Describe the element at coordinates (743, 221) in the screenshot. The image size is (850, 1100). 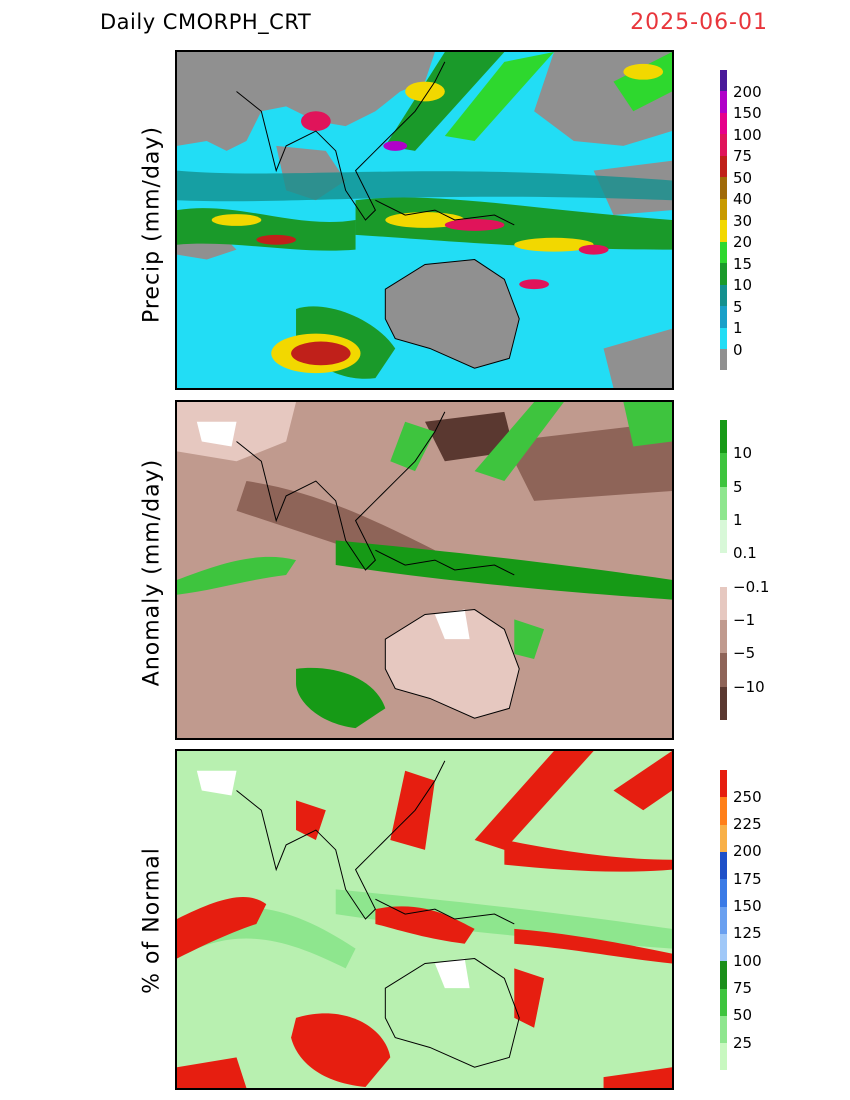
I see `precip-colorbar-label: 30` at that location.